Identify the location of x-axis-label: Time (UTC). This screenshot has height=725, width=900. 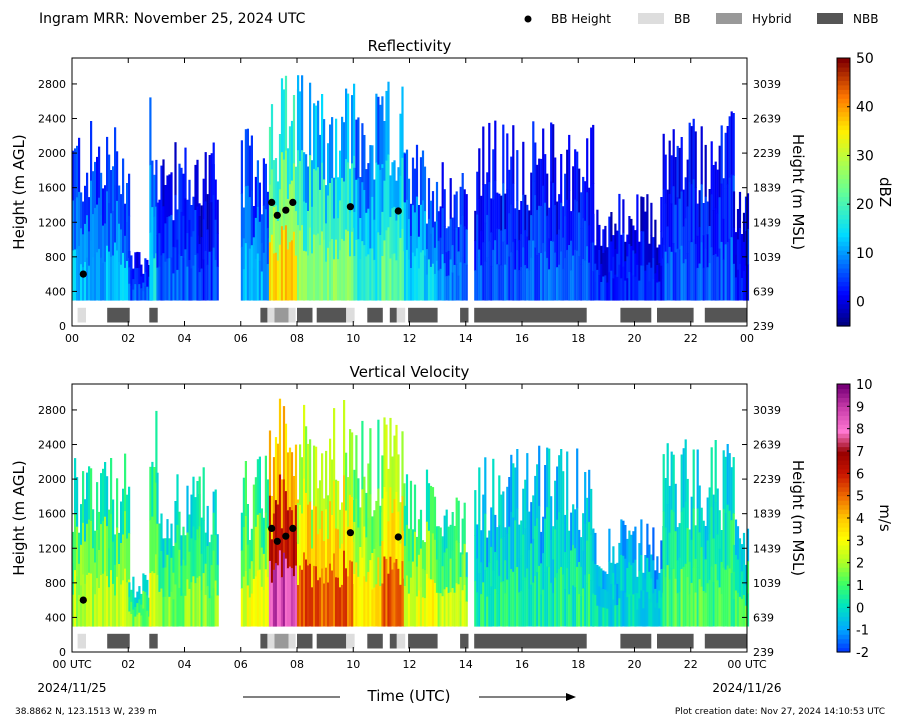
(409, 696).